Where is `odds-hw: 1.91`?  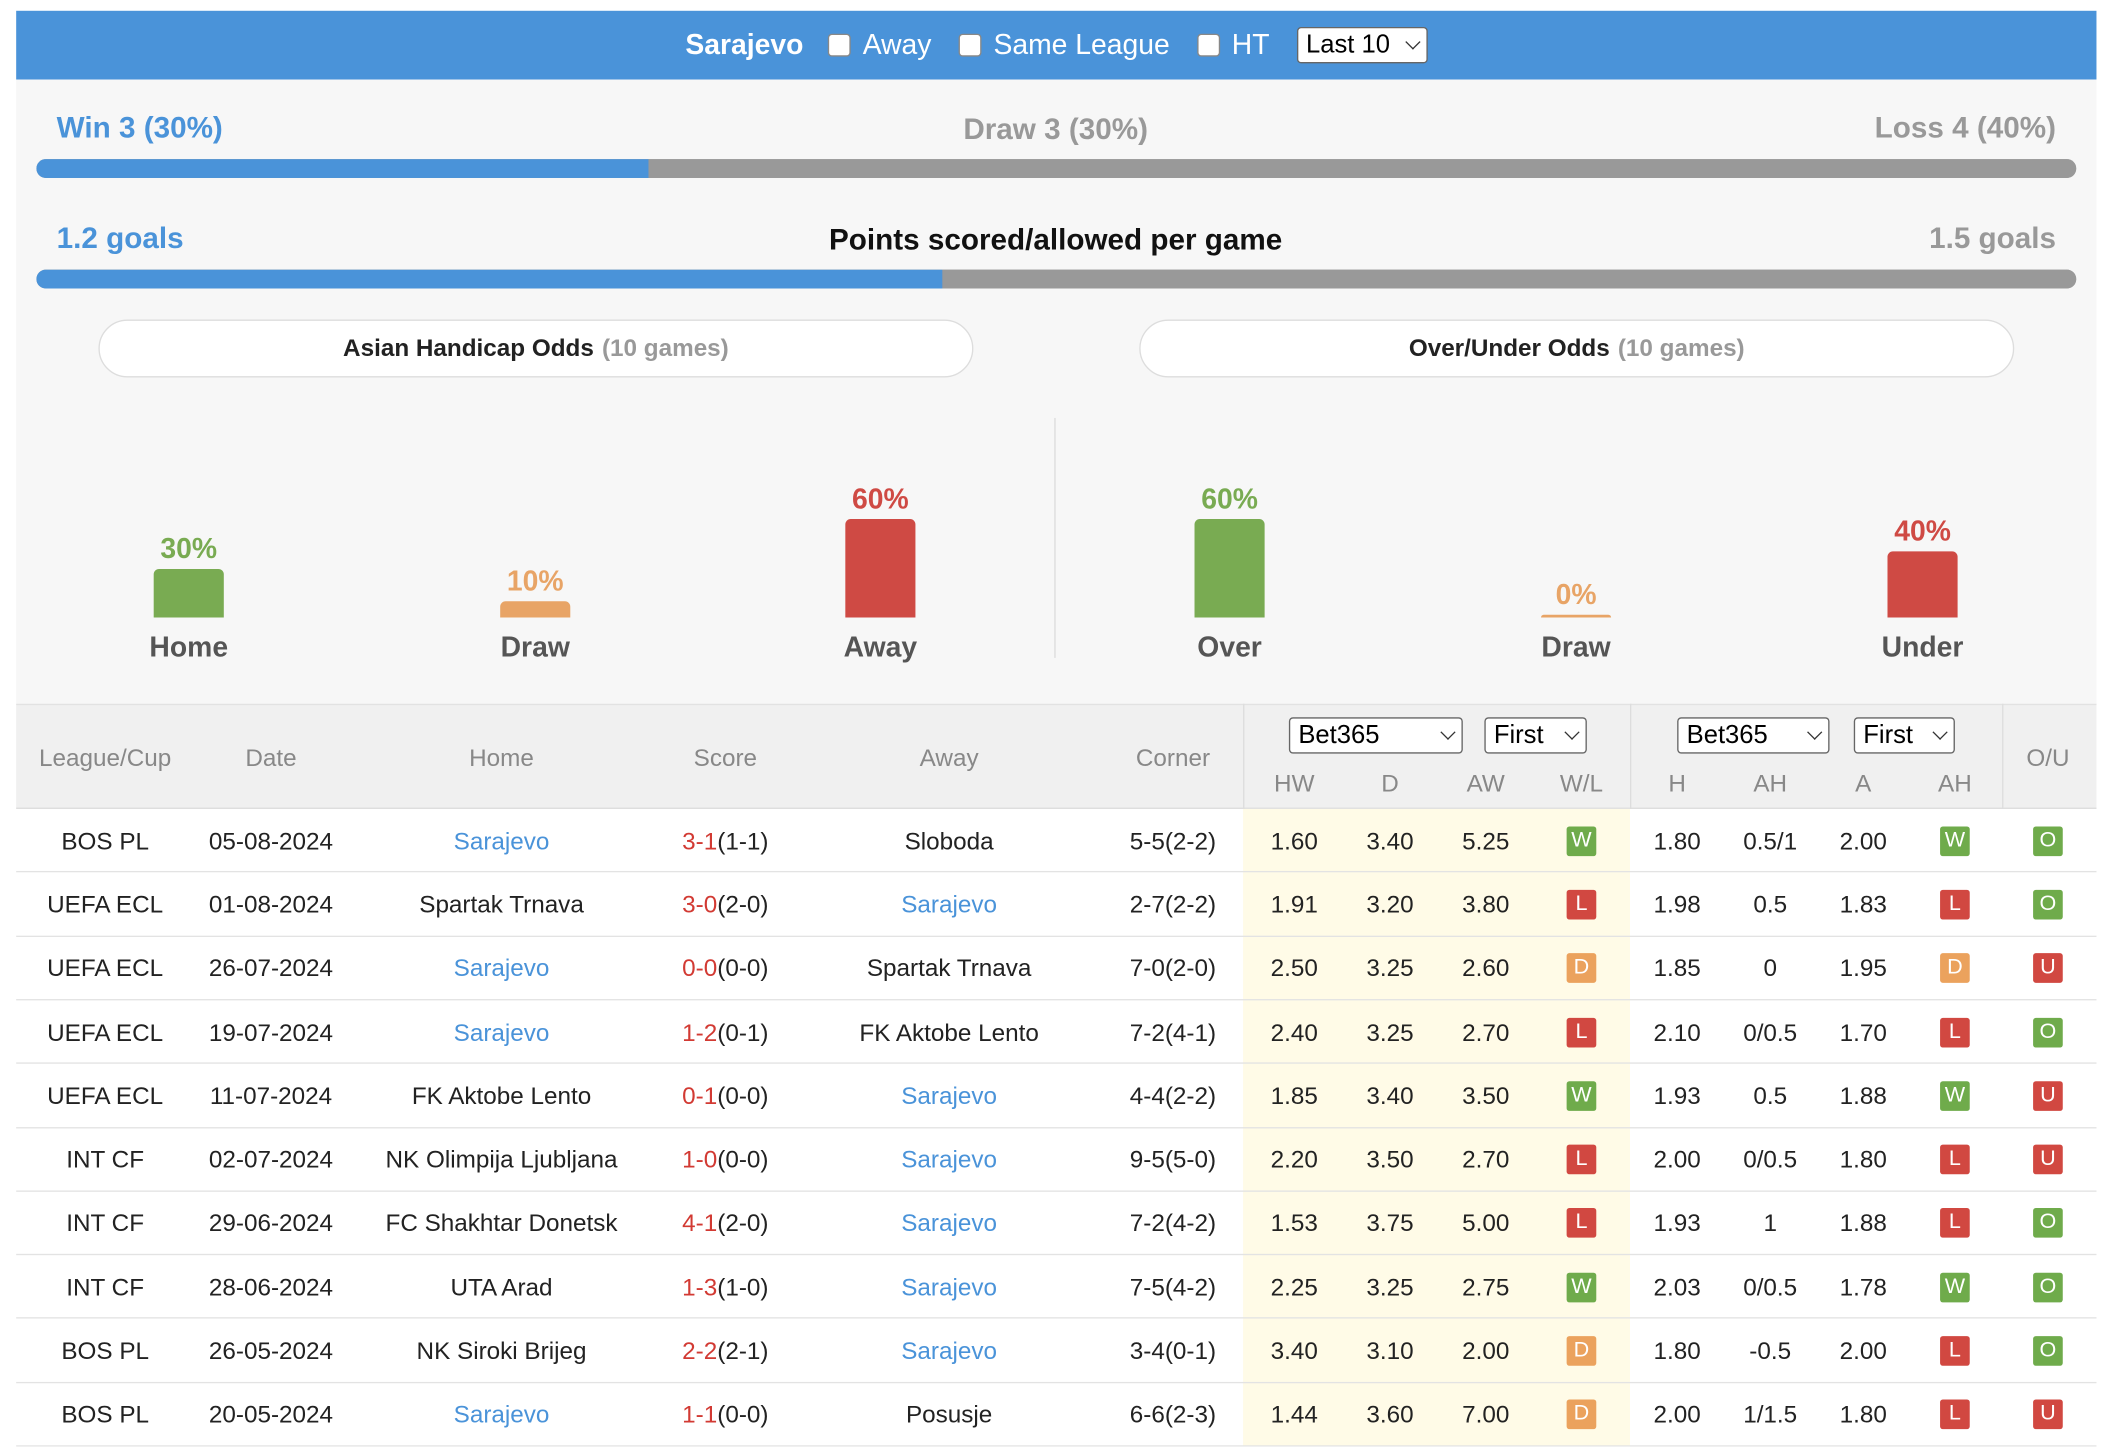
odds-hw: 1.91 is located at coordinates (1294, 905).